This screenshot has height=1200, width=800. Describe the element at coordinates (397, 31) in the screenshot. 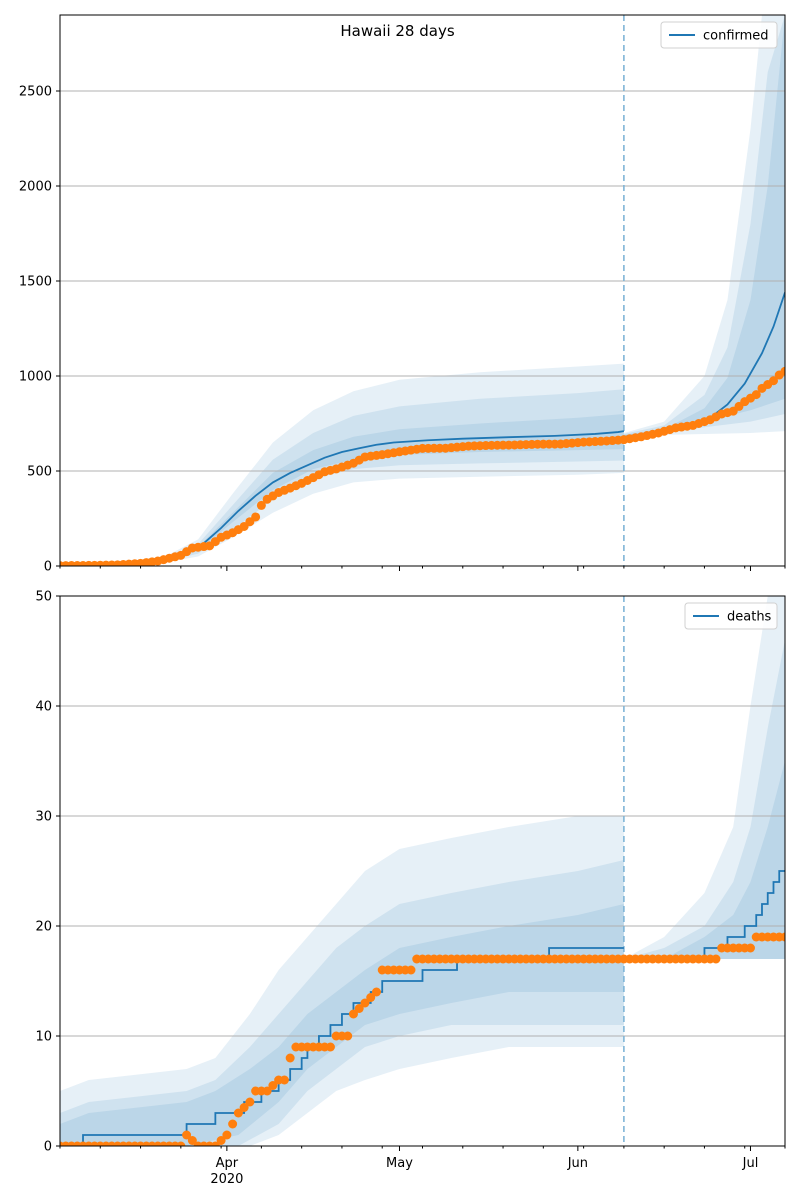

I see `chart-title: Hawaii 28 days` at that location.